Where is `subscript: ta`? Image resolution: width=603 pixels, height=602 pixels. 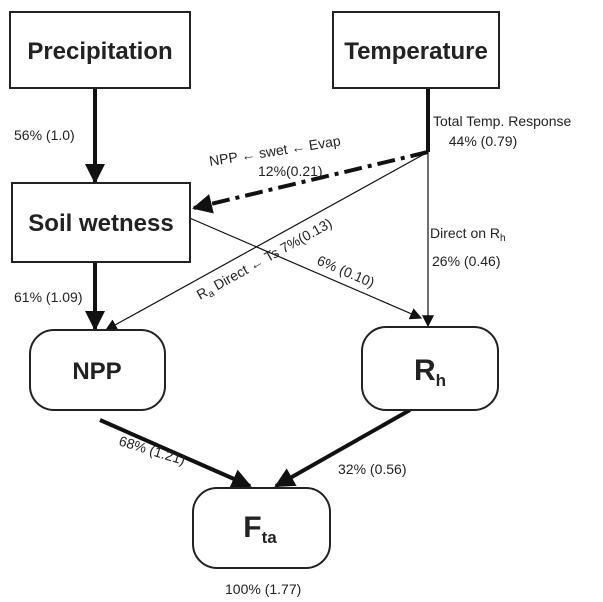
subscript: ta is located at coordinates (270, 537).